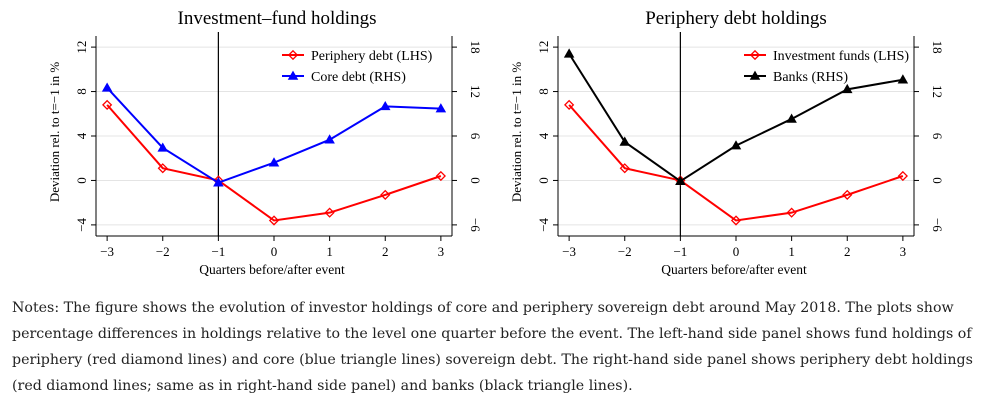  What do you see at coordinates (372, 56) in the screenshot?
I see `legend-label: Periphery debt (LHS)` at bounding box center [372, 56].